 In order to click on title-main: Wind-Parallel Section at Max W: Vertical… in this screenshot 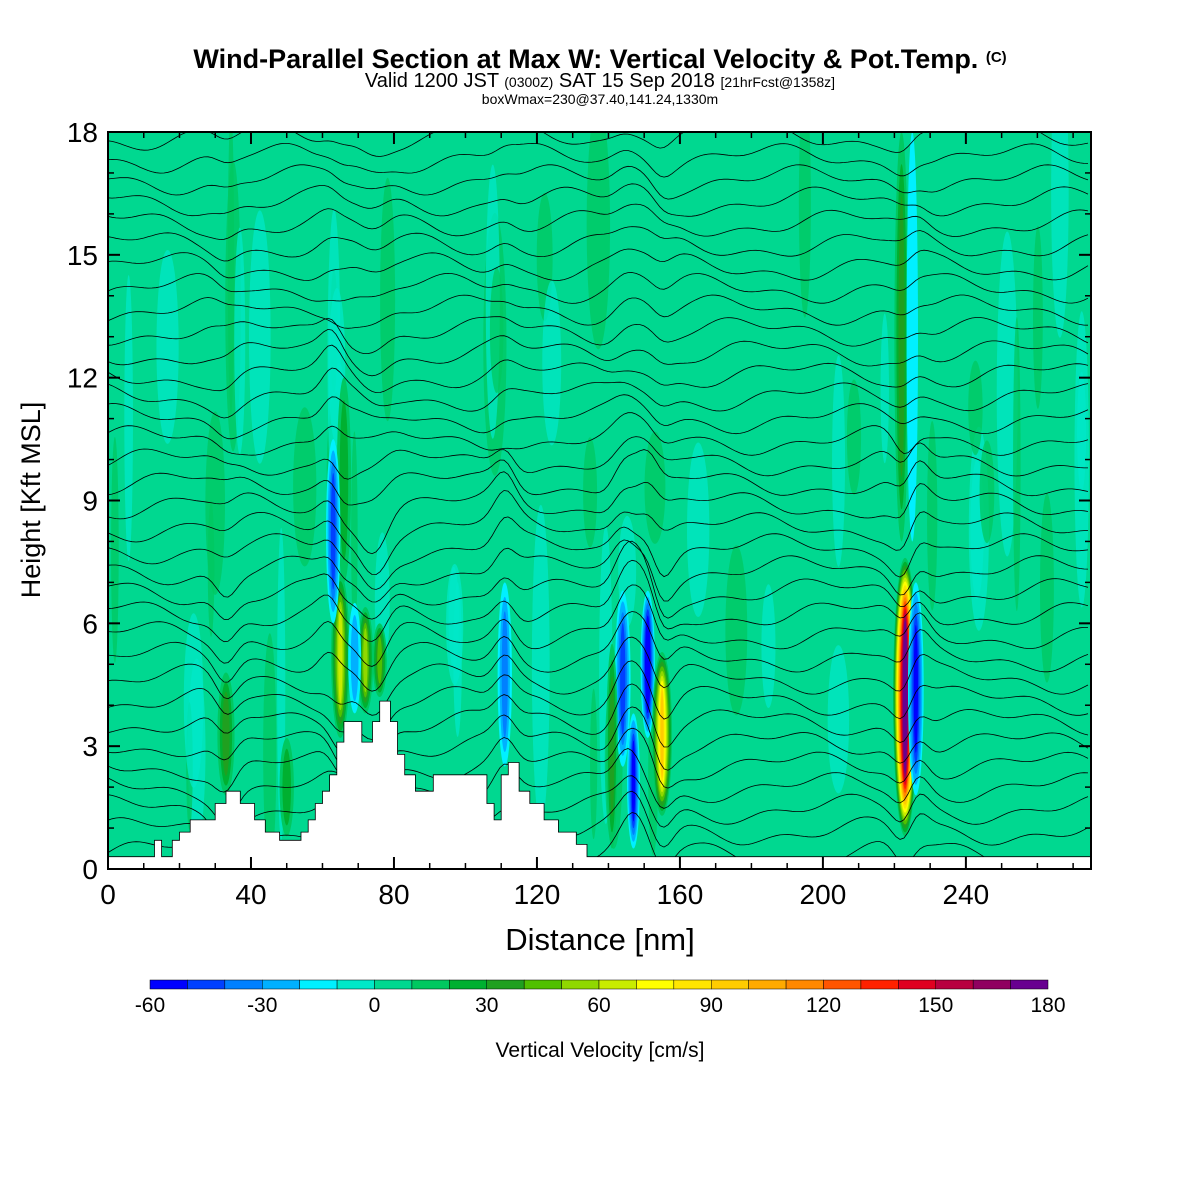, I will do `click(586, 59)`.